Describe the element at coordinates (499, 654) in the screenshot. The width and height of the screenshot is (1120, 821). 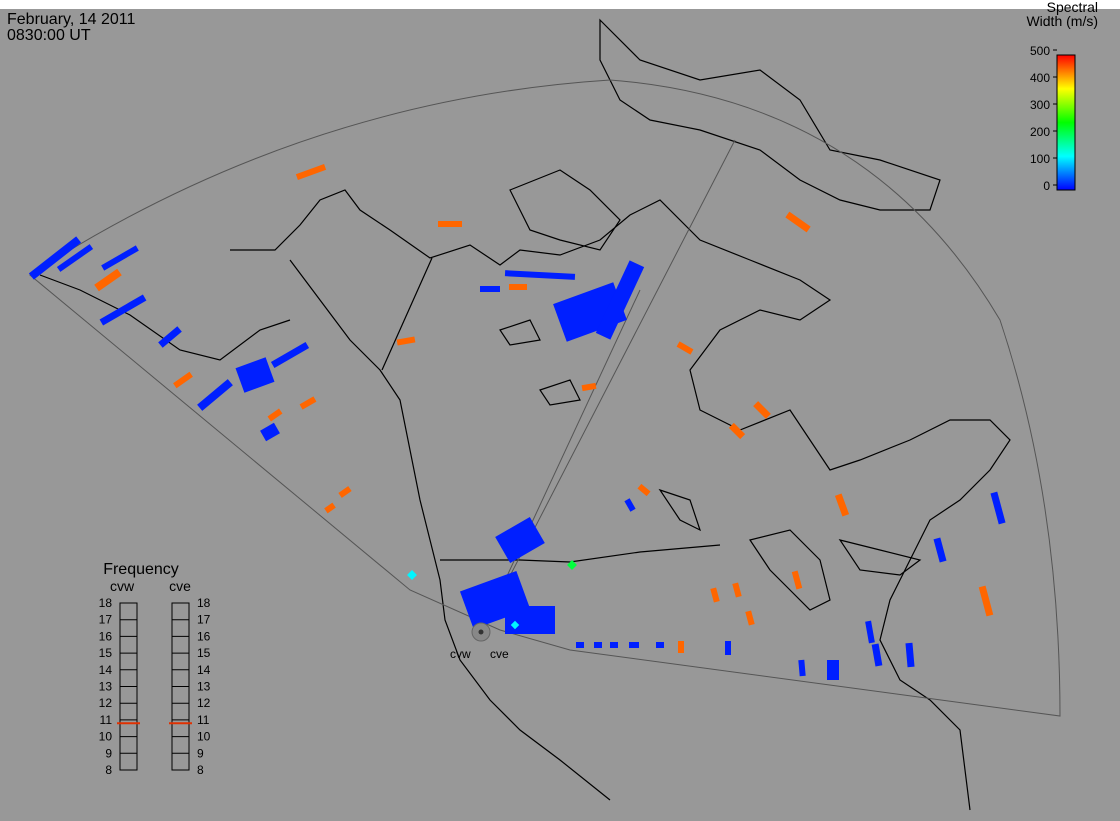
I see `site-label: cve` at that location.